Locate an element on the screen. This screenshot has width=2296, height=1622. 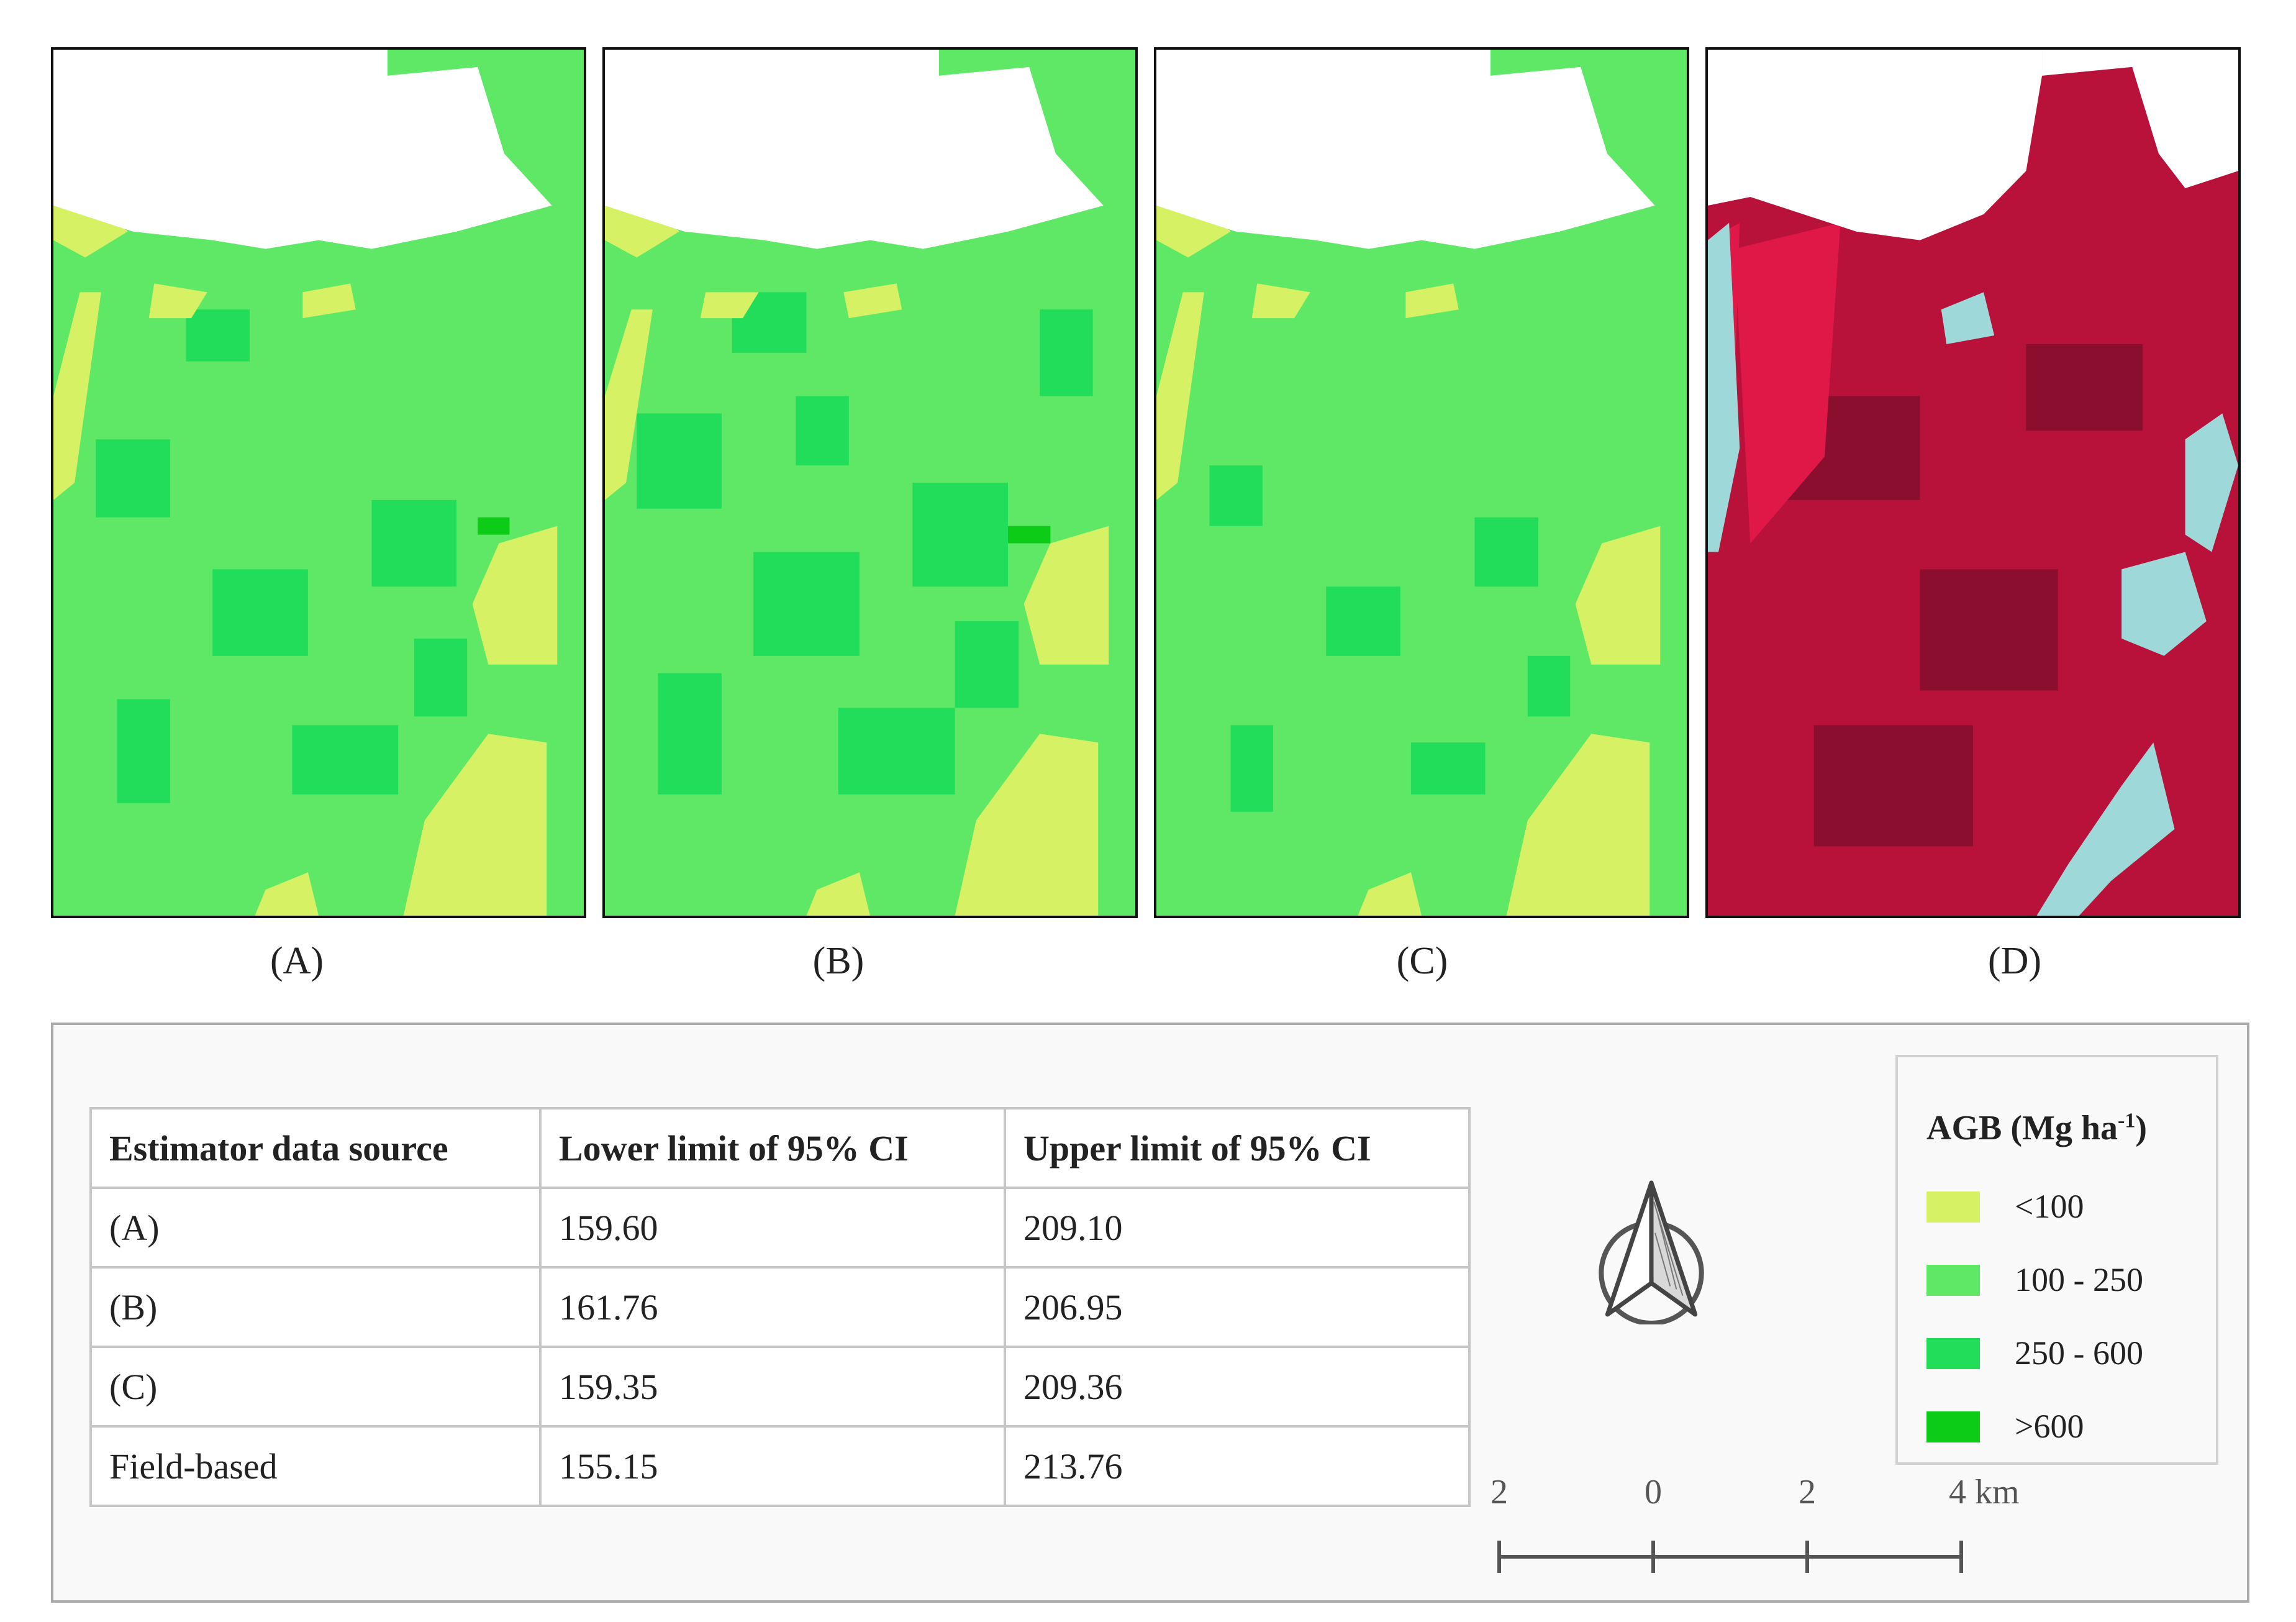
header-source: Estimator data source is located at coordinates (315, 1148).